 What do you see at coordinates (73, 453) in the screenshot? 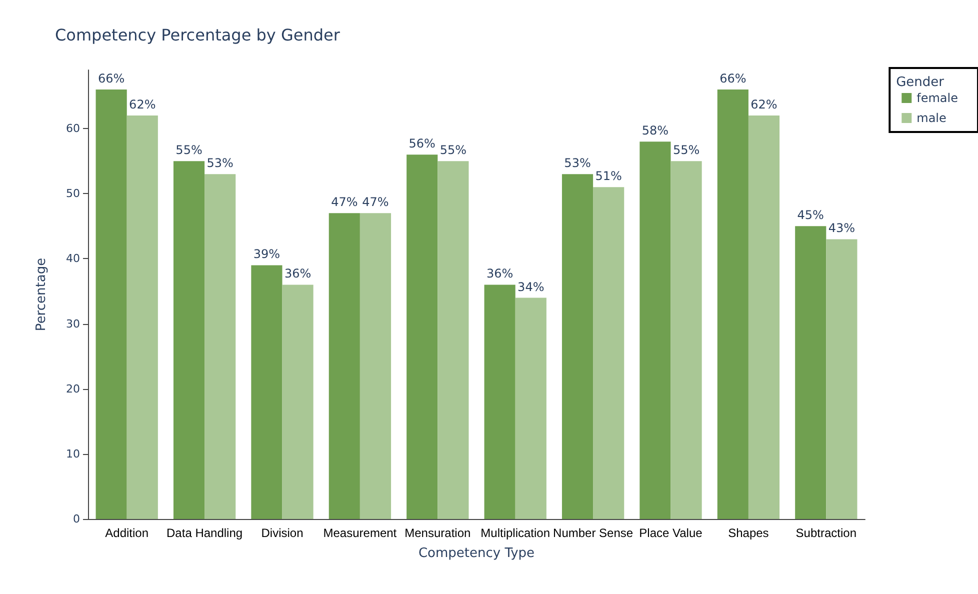
I see `y-tick-label: 10` at bounding box center [73, 453].